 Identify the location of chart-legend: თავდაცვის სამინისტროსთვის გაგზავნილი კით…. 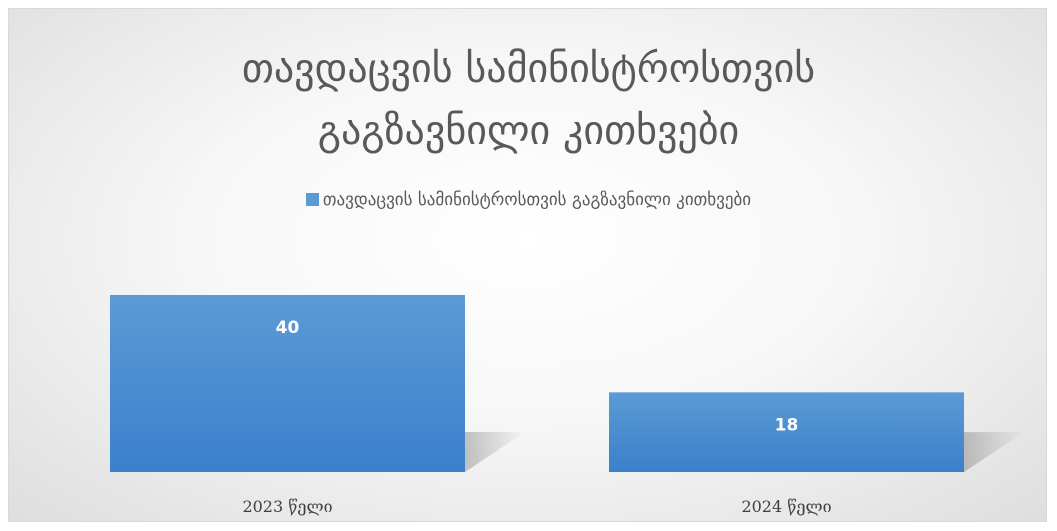
(528, 200).